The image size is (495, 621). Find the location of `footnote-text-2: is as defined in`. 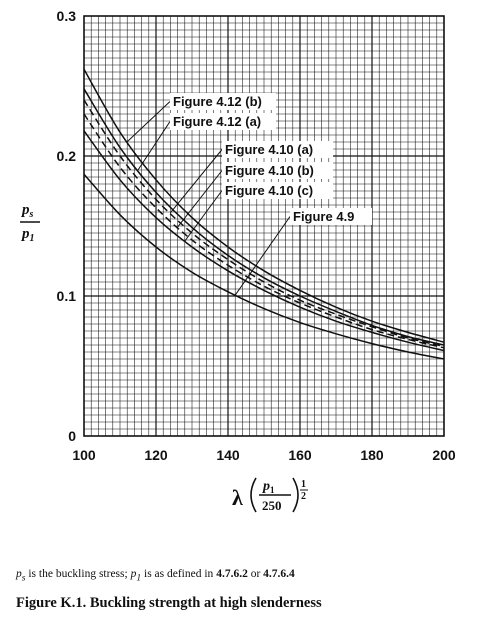

footnote-text-2: is as defined in is located at coordinates (179, 574).